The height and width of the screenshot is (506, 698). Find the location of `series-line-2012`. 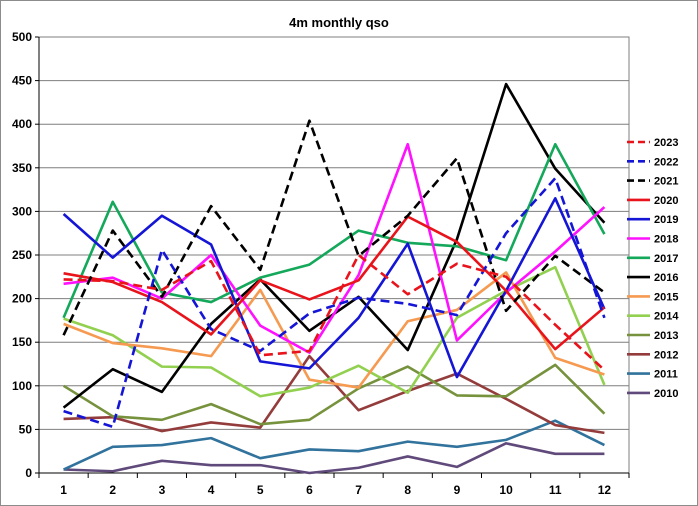

series-line-2012 is located at coordinates (334, 394).